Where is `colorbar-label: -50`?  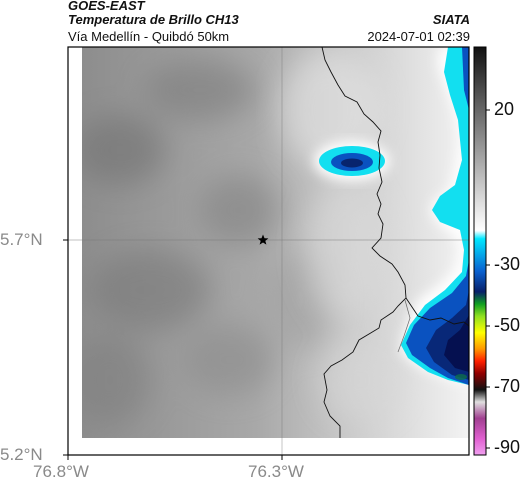
colorbar-label: -50 is located at coordinates (507, 325).